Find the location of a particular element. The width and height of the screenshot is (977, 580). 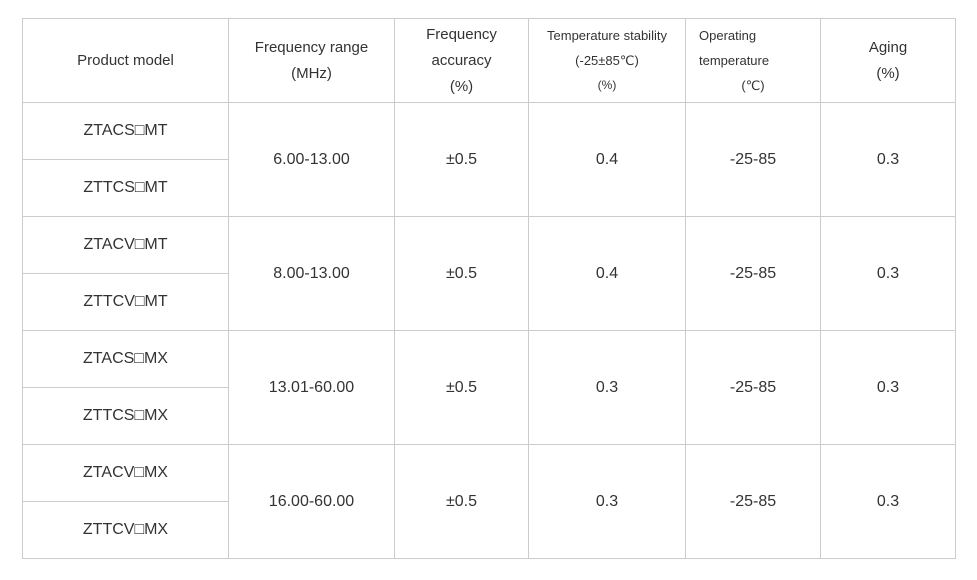

header-frequency-accuracy: Frequency accuracy (%) is located at coordinates (461, 60).